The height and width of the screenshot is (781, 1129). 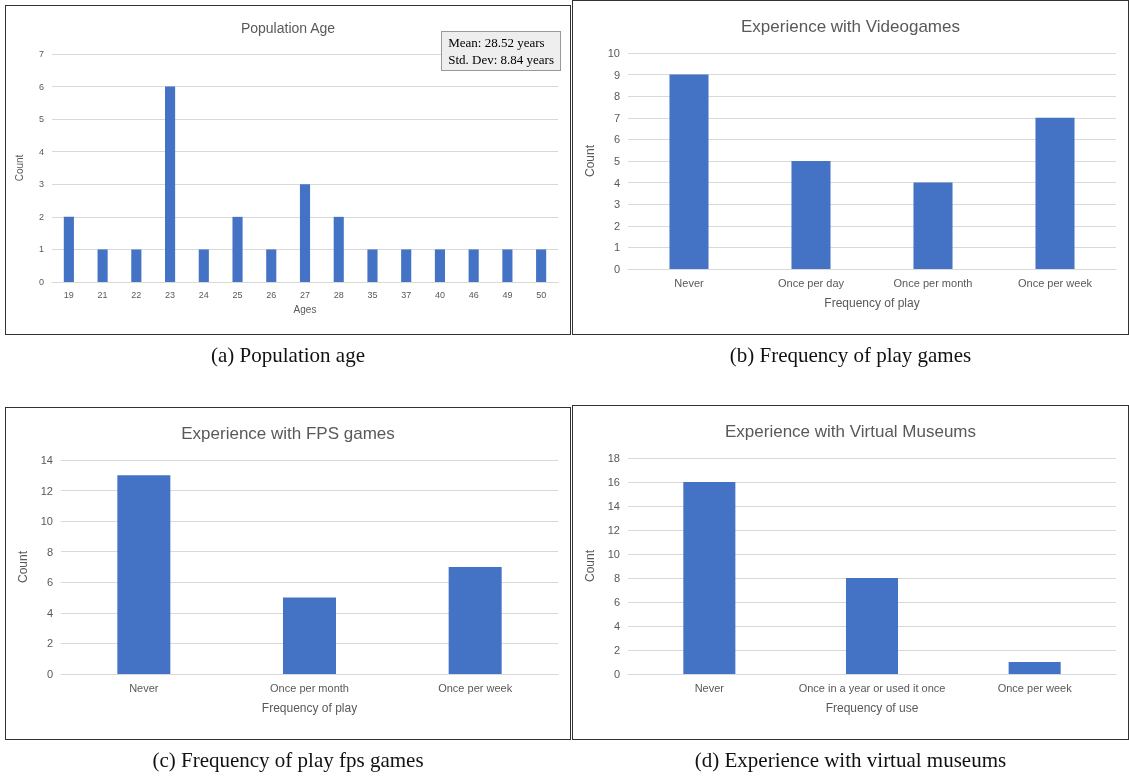 What do you see at coordinates (237, 294) in the screenshot?
I see `x-tick-label: 25` at bounding box center [237, 294].